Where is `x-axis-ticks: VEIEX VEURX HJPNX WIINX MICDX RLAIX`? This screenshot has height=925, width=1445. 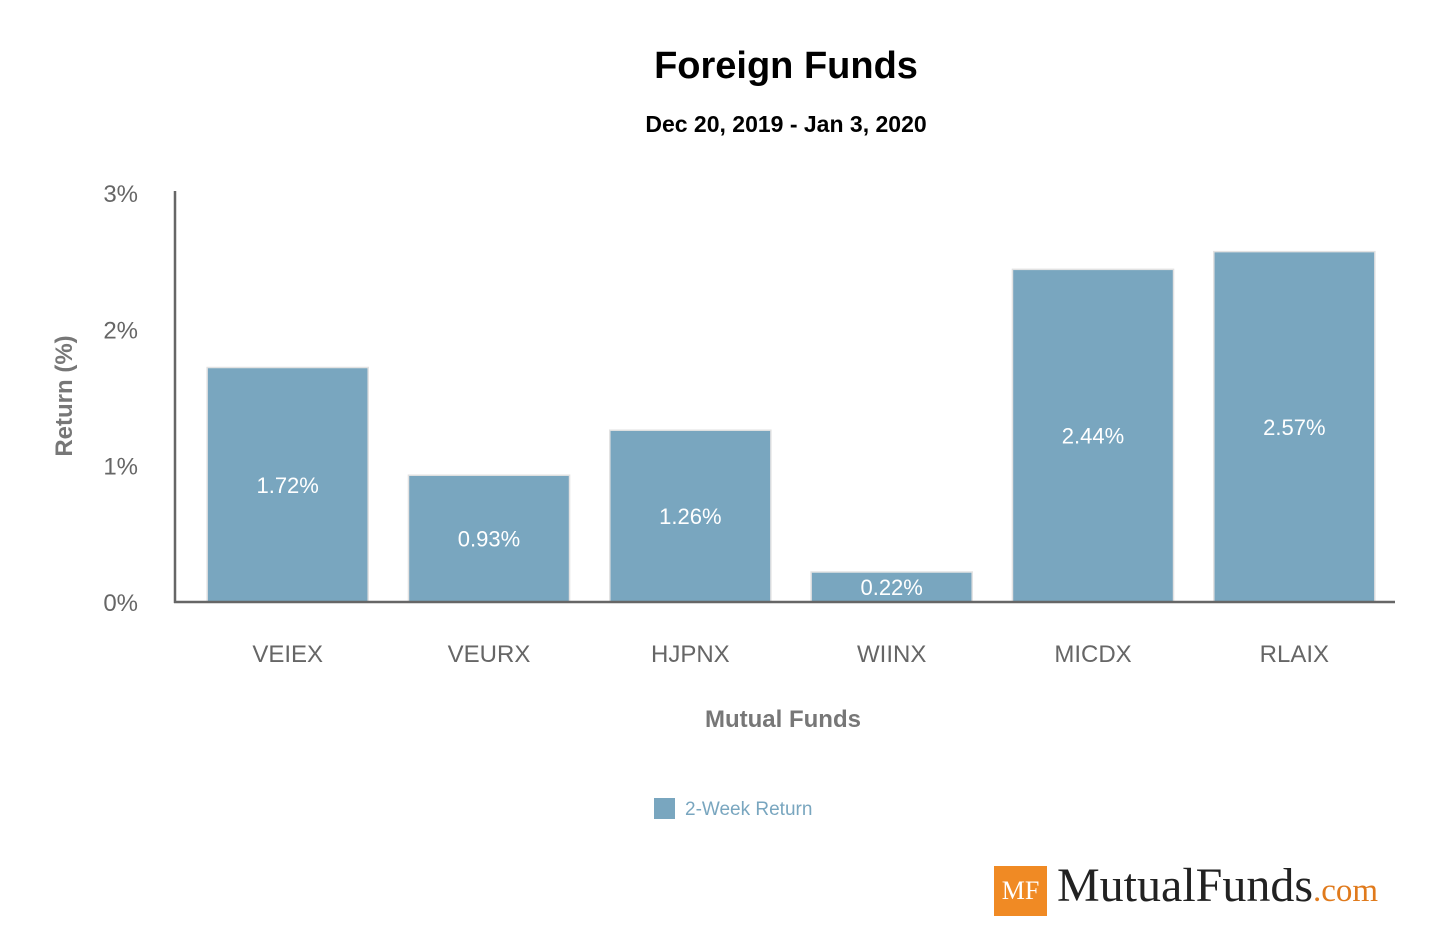 x-axis-ticks: VEIEX VEURX HJPNX WIINX MICDX RLAIX is located at coordinates (790, 654).